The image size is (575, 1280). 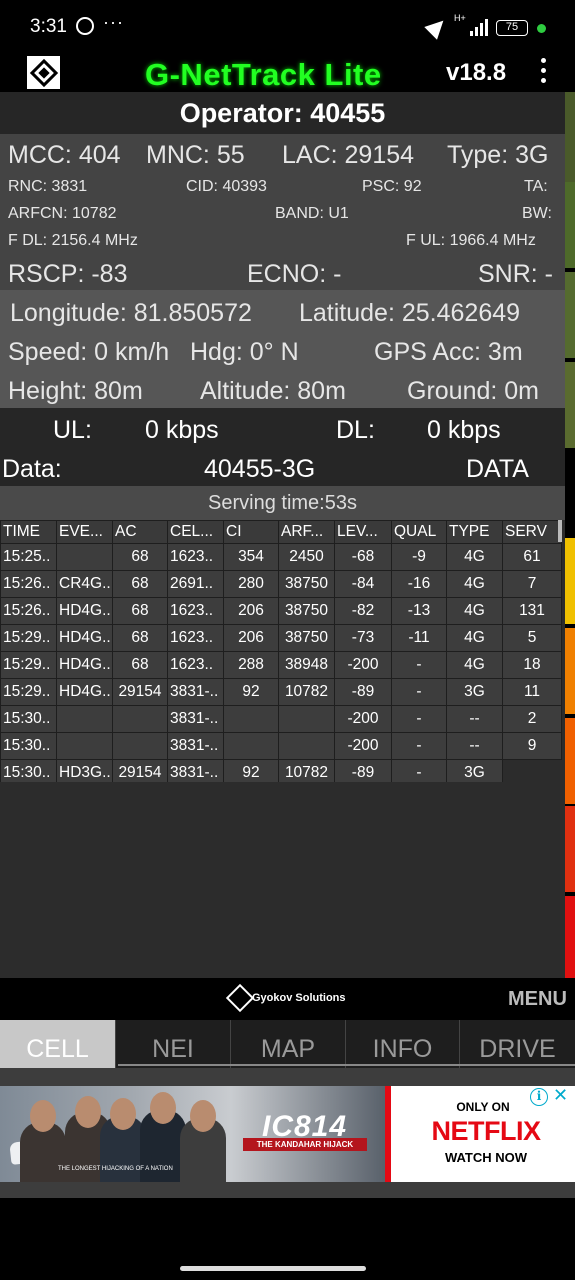 I want to click on table-cell: 2, so click(x=532, y=719).